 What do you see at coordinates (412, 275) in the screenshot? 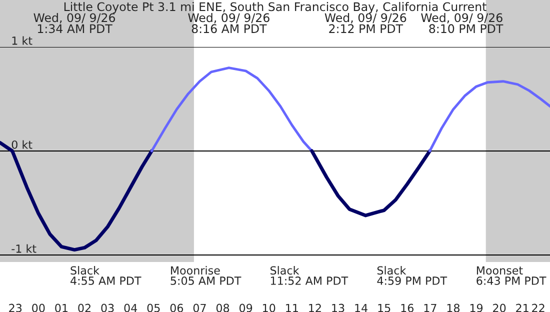
I see `text: Slack 4:59 PM PDT` at bounding box center [412, 275].